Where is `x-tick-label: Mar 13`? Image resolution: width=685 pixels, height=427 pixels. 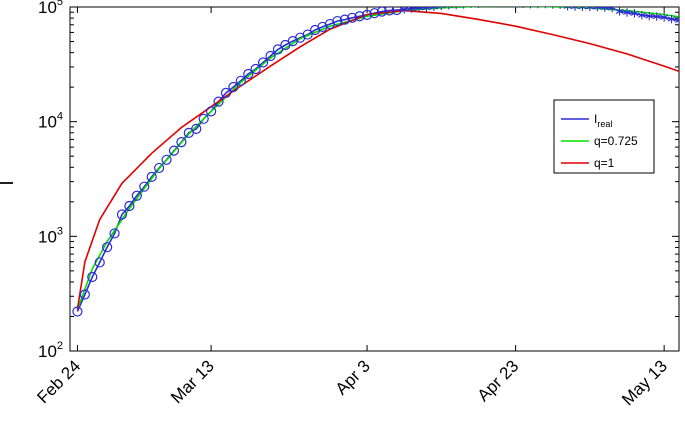 x-tick-label: Mar 13 is located at coordinates (192, 381).